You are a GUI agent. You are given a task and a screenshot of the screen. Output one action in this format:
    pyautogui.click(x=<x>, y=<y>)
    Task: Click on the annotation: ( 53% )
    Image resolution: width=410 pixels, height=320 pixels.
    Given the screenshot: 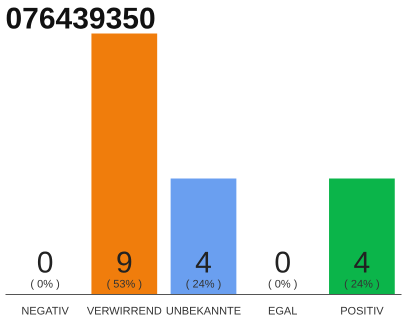 What is the action you would take?
    pyautogui.click(x=124, y=284)
    